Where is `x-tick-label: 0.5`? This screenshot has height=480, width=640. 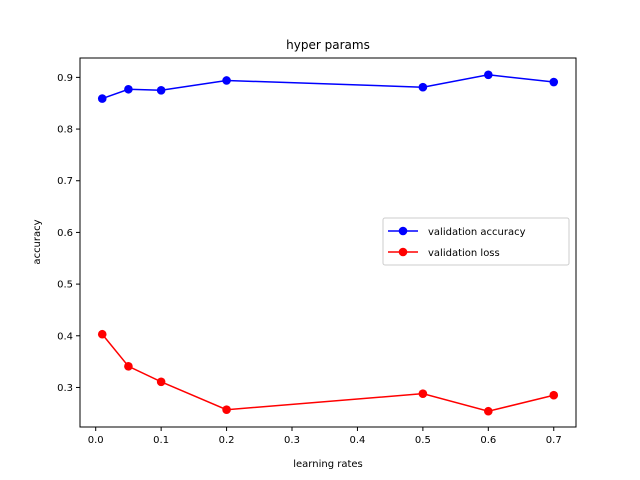 x-tick-label: 0.5 is located at coordinates (423, 440).